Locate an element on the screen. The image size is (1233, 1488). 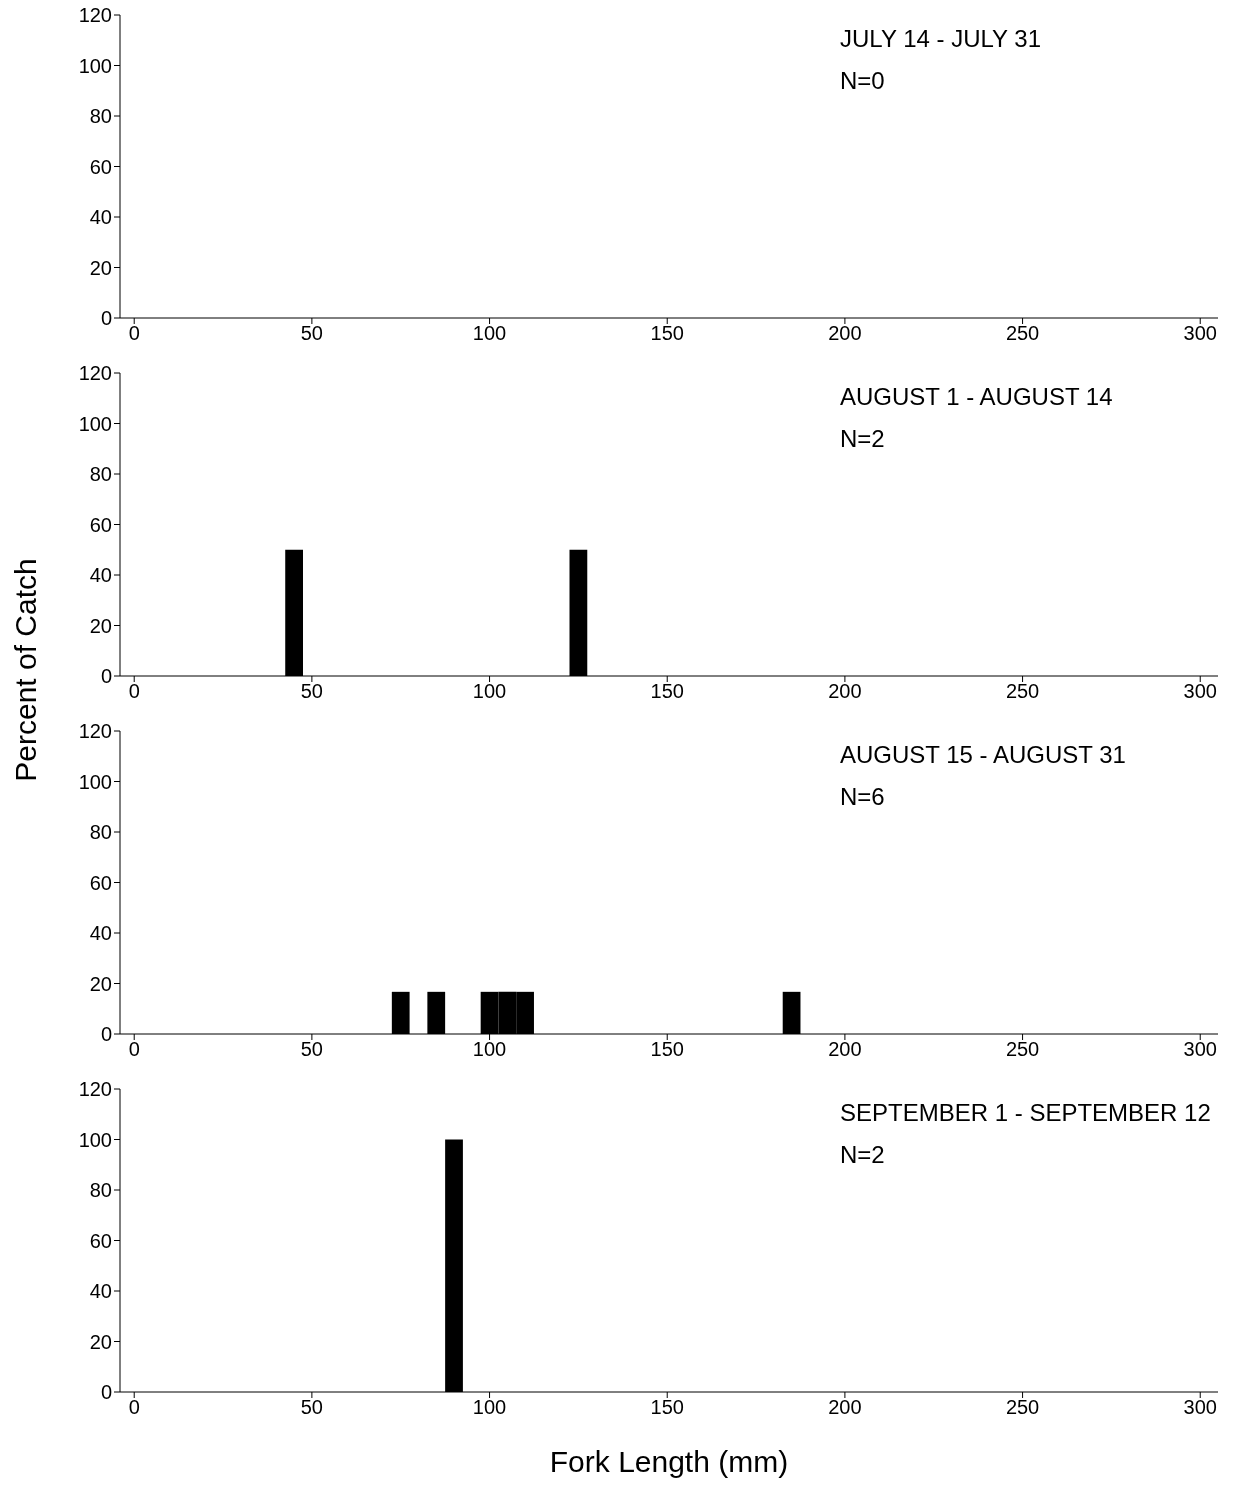
annotation: N=6 is located at coordinates (863, 797).